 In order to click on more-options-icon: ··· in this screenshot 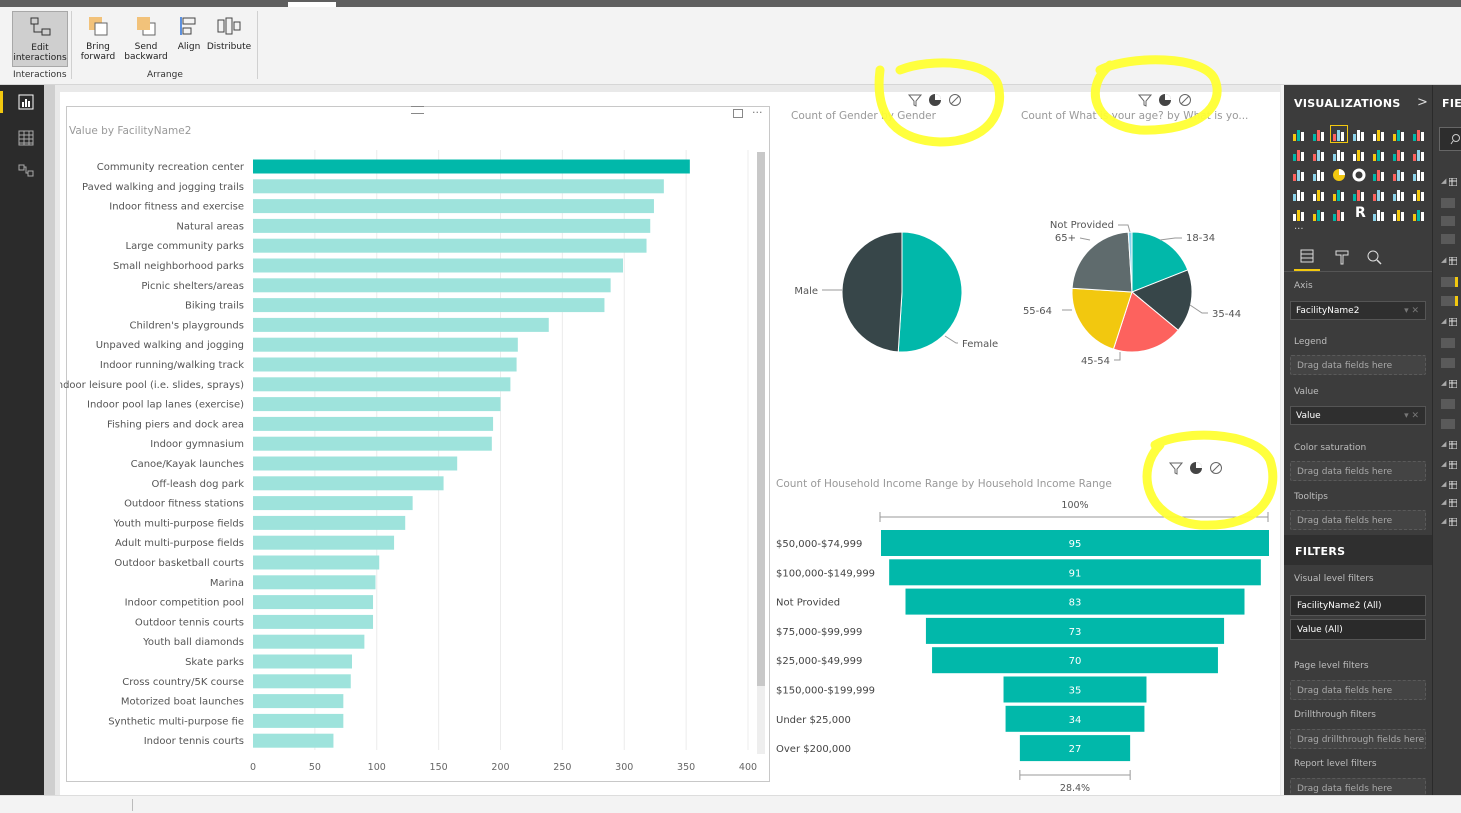, I will do `click(757, 112)`.